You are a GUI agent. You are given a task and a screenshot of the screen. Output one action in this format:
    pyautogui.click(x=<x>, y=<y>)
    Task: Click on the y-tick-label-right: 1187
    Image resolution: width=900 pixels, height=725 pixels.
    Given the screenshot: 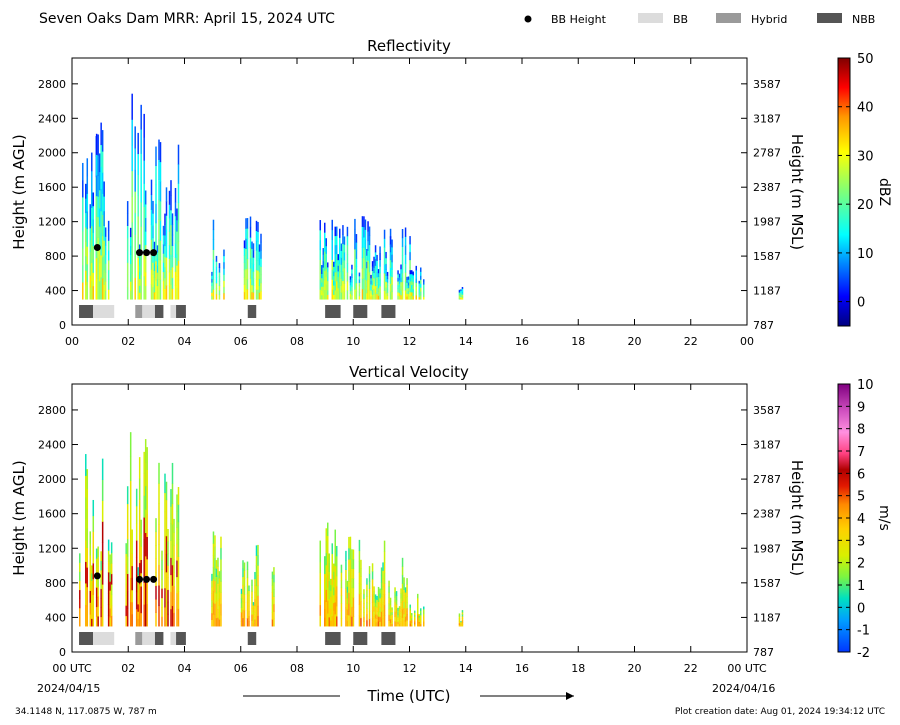 What is the action you would take?
    pyautogui.click(x=767, y=291)
    